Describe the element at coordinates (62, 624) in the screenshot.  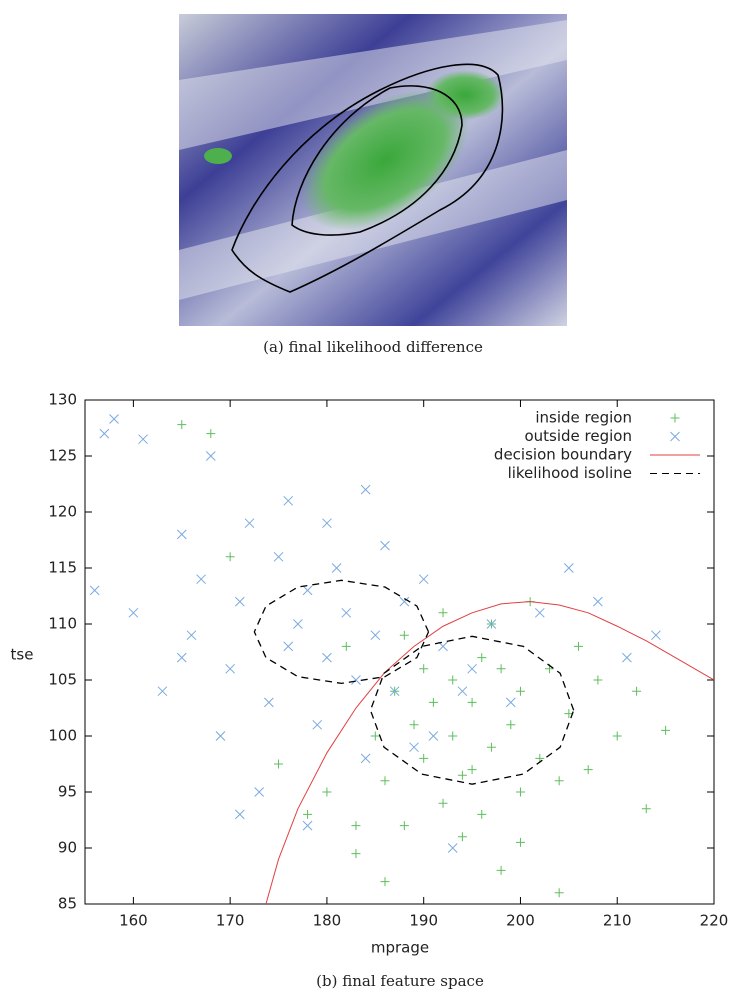
I see `y-tick-label: 110` at that location.